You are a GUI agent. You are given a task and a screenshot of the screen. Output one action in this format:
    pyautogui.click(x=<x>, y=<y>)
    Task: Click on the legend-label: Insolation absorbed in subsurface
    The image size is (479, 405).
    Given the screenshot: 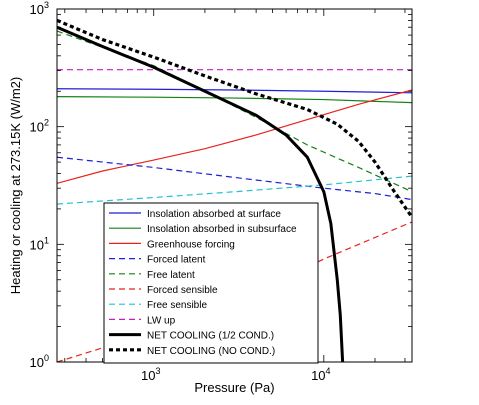 What is the action you would take?
    pyautogui.click(x=222, y=229)
    